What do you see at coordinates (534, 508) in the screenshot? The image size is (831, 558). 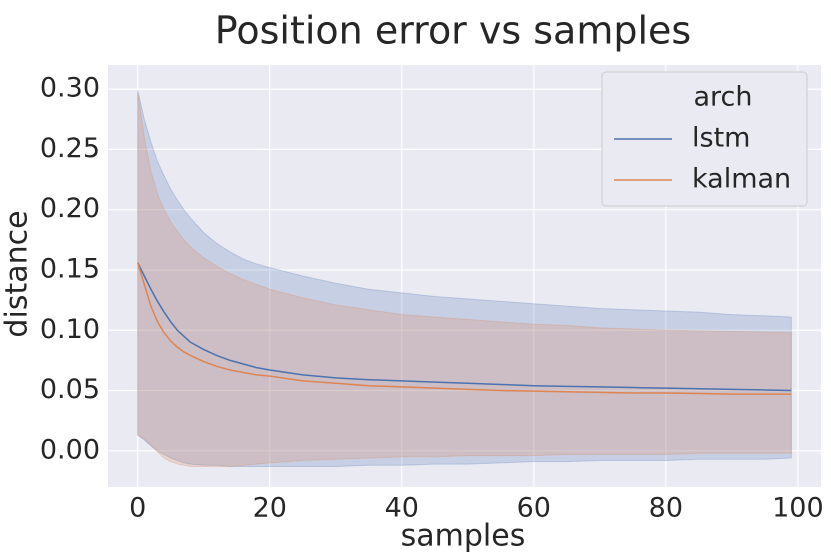 I see `x-tick-label-3: 60` at bounding box center [534, 508].